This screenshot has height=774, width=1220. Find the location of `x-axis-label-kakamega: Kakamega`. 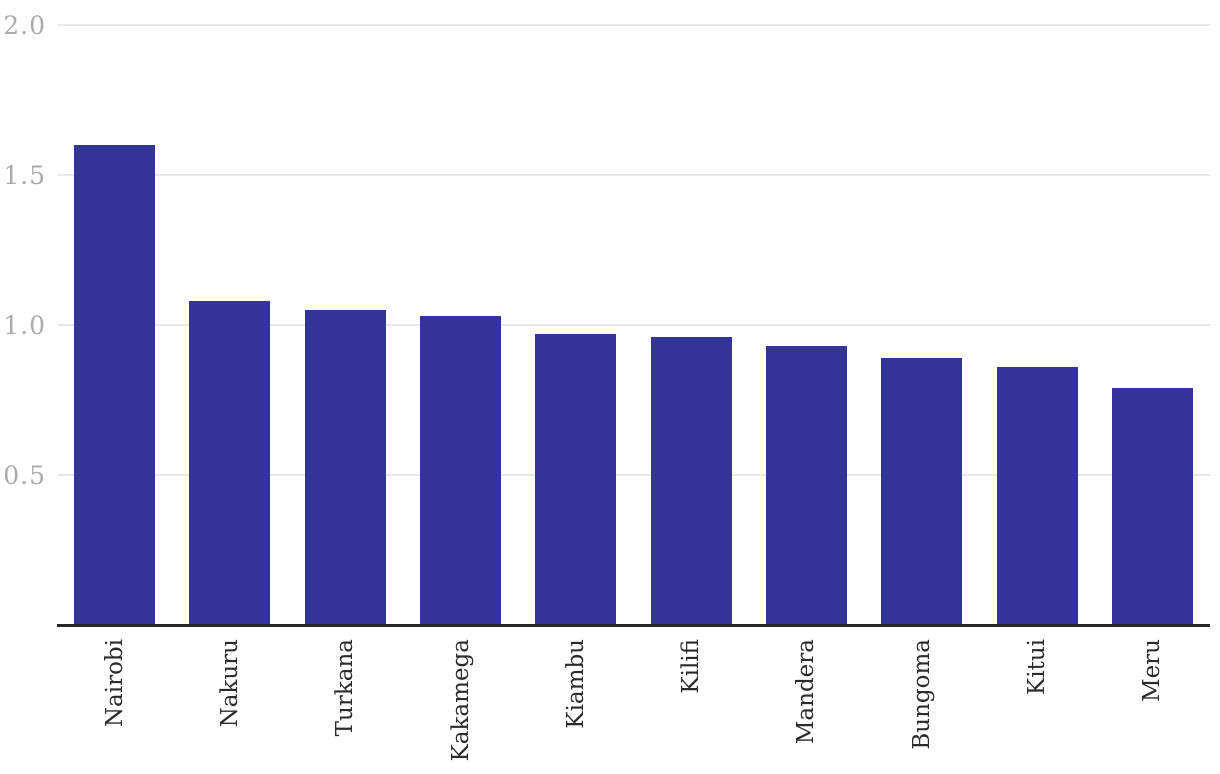

x-axis-label-kakamega: Kakamega is located at coordinates (460, 700).